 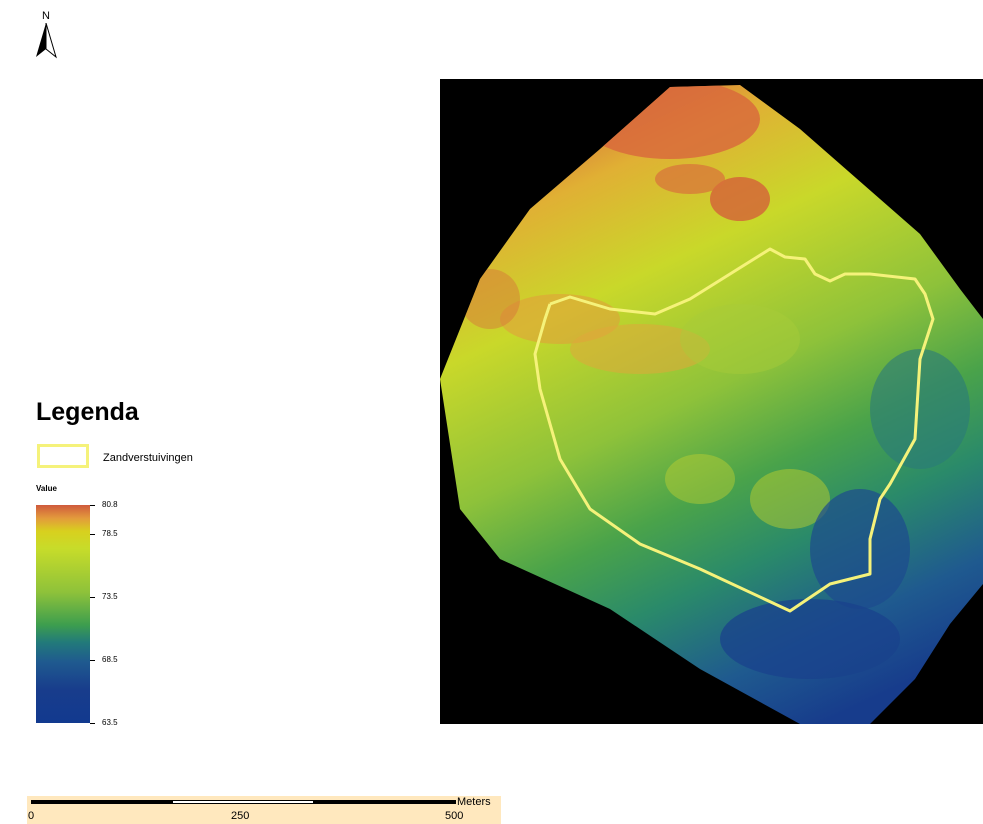 I want to click on north-letter: N, so click(x=46, y=16).